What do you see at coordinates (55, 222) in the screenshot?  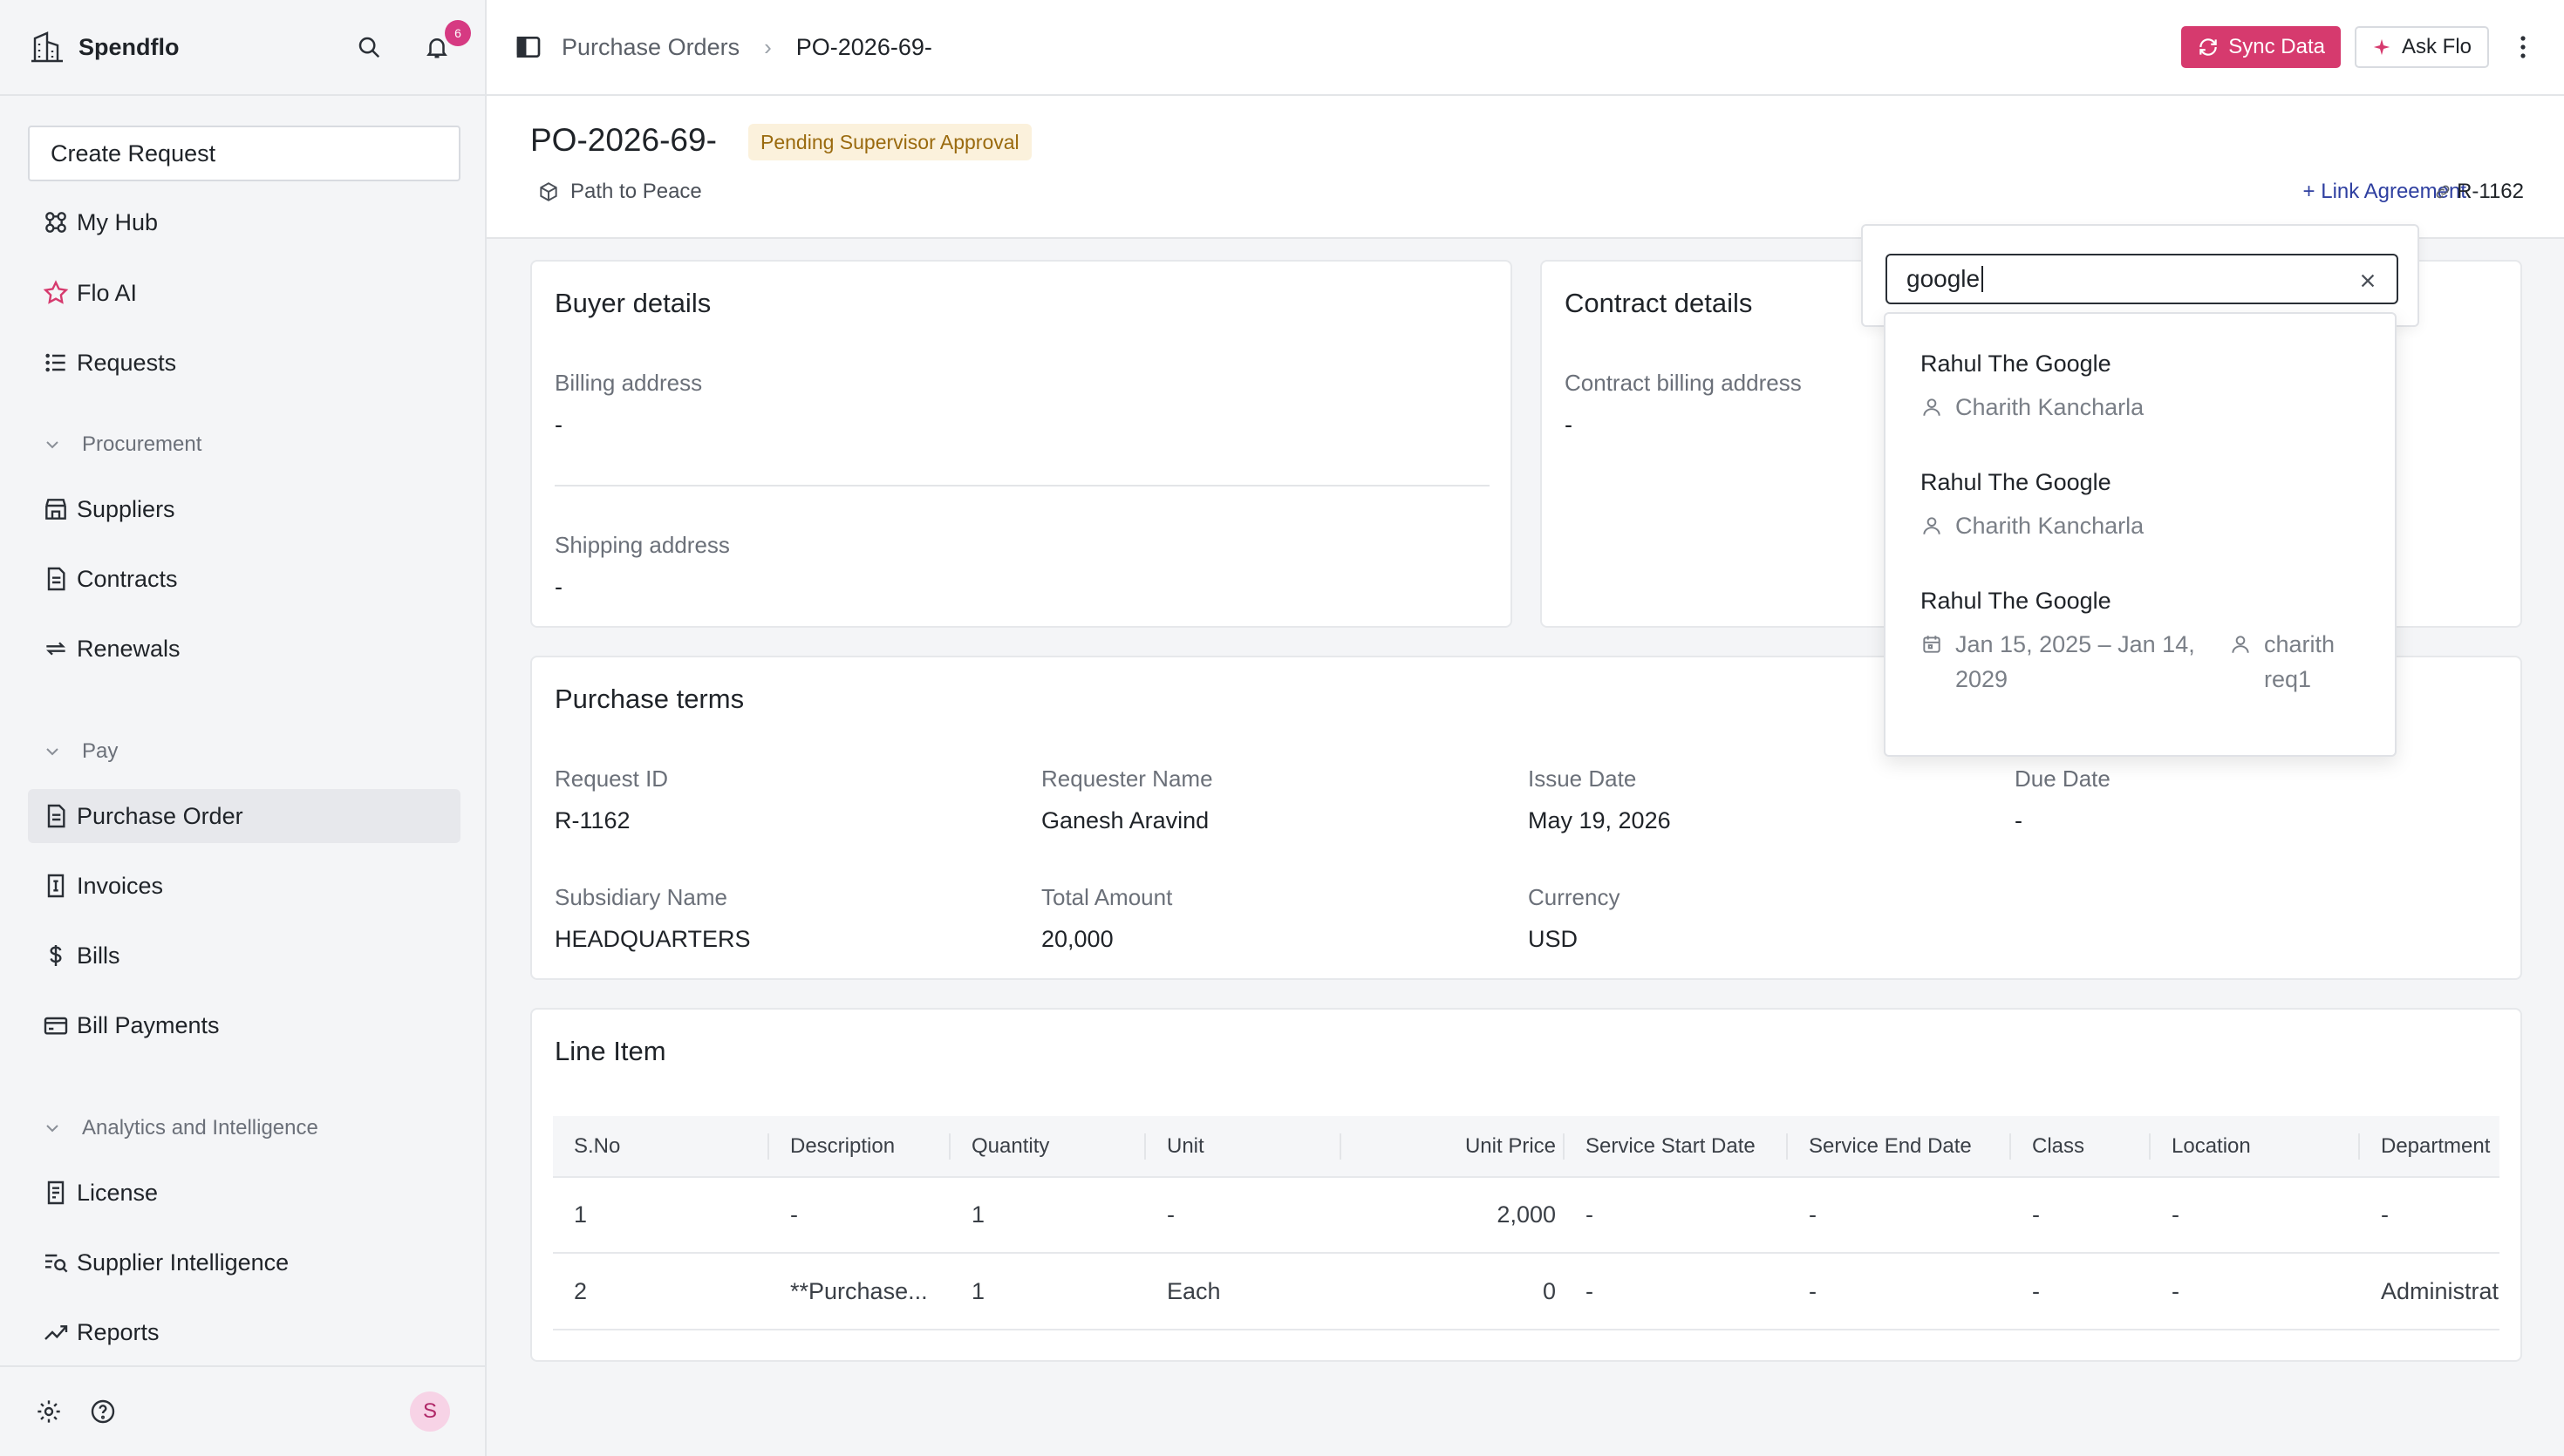 I see `hub-icon` at bounding box center [55, 222].